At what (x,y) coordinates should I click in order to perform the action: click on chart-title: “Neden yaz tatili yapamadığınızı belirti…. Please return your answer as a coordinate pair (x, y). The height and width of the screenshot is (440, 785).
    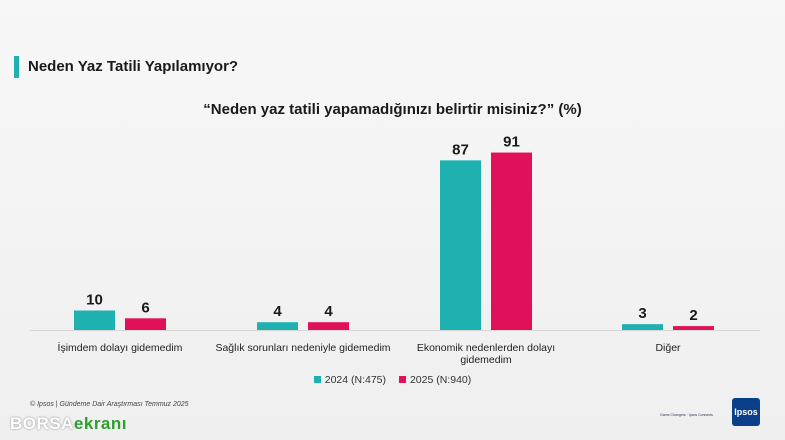
    Looking at the image, I should click on (392, 109).